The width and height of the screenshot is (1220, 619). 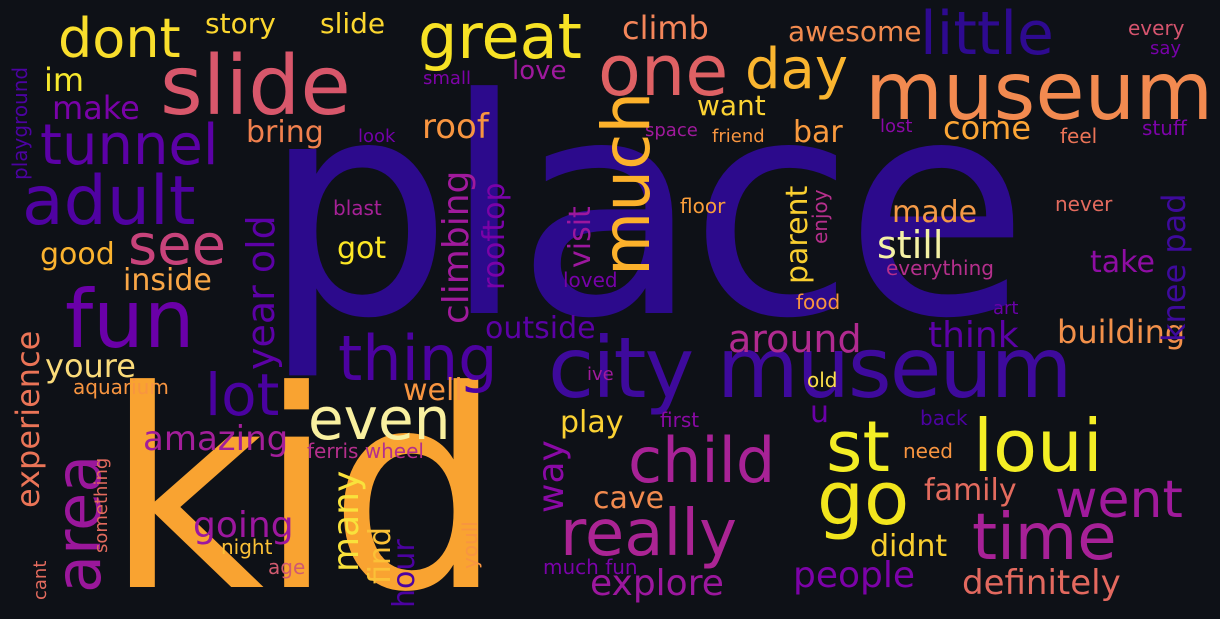 I want to click on word-really: really, so click(x=648, y=534).